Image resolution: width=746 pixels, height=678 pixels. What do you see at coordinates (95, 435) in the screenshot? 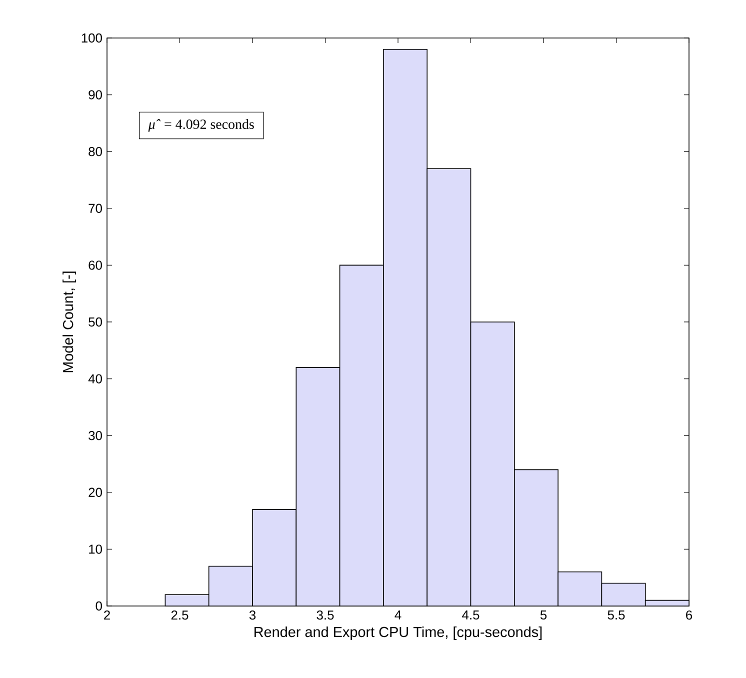
I see `y-tick-label: 30` at bounding box center [95, 435].